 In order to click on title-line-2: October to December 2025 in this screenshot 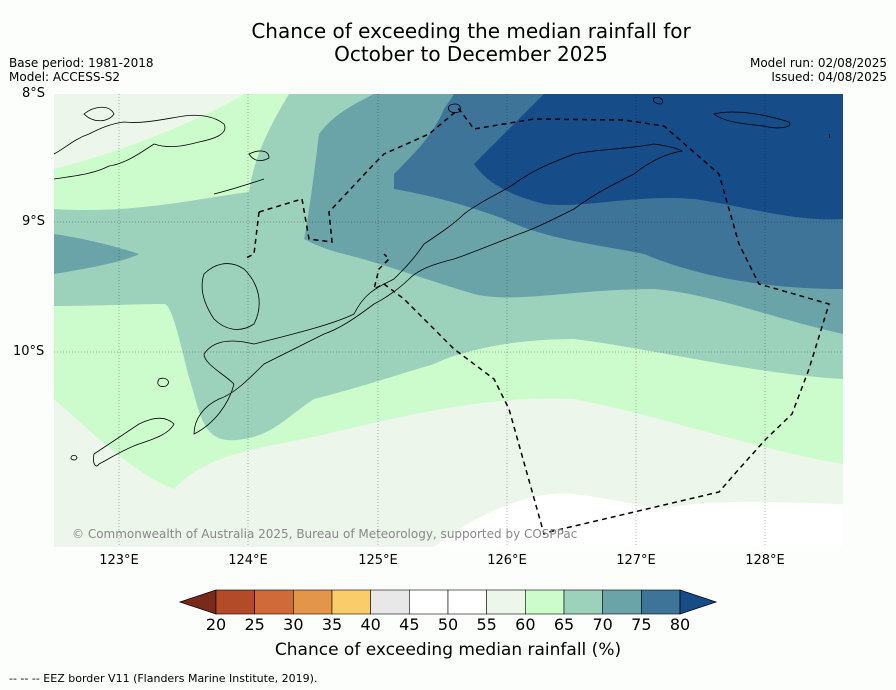, I will do `click(471, 54)`.